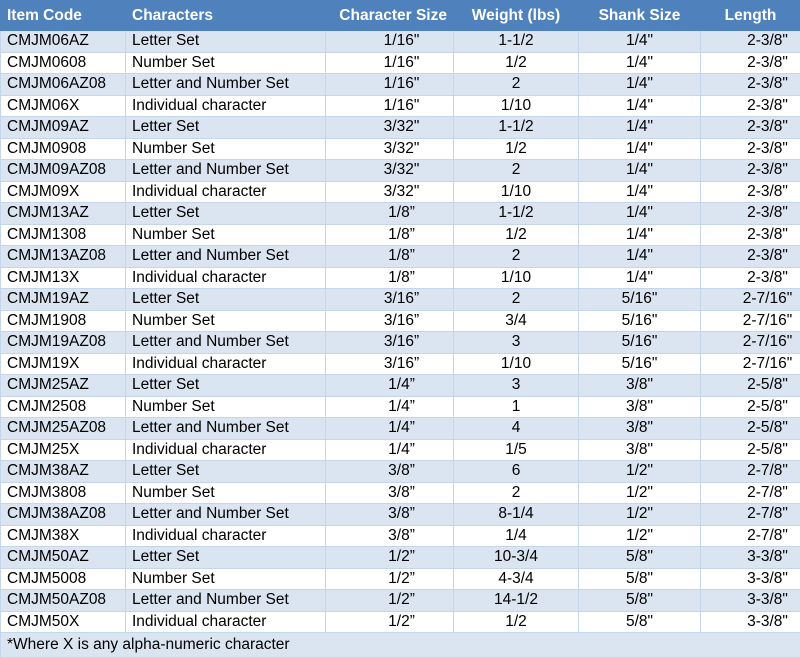 This screenshot has width=800, height=658. Describe the element at coordinates (63, 386) in the screenshot. I see `table-cell: CMJM25AZ` at that location.